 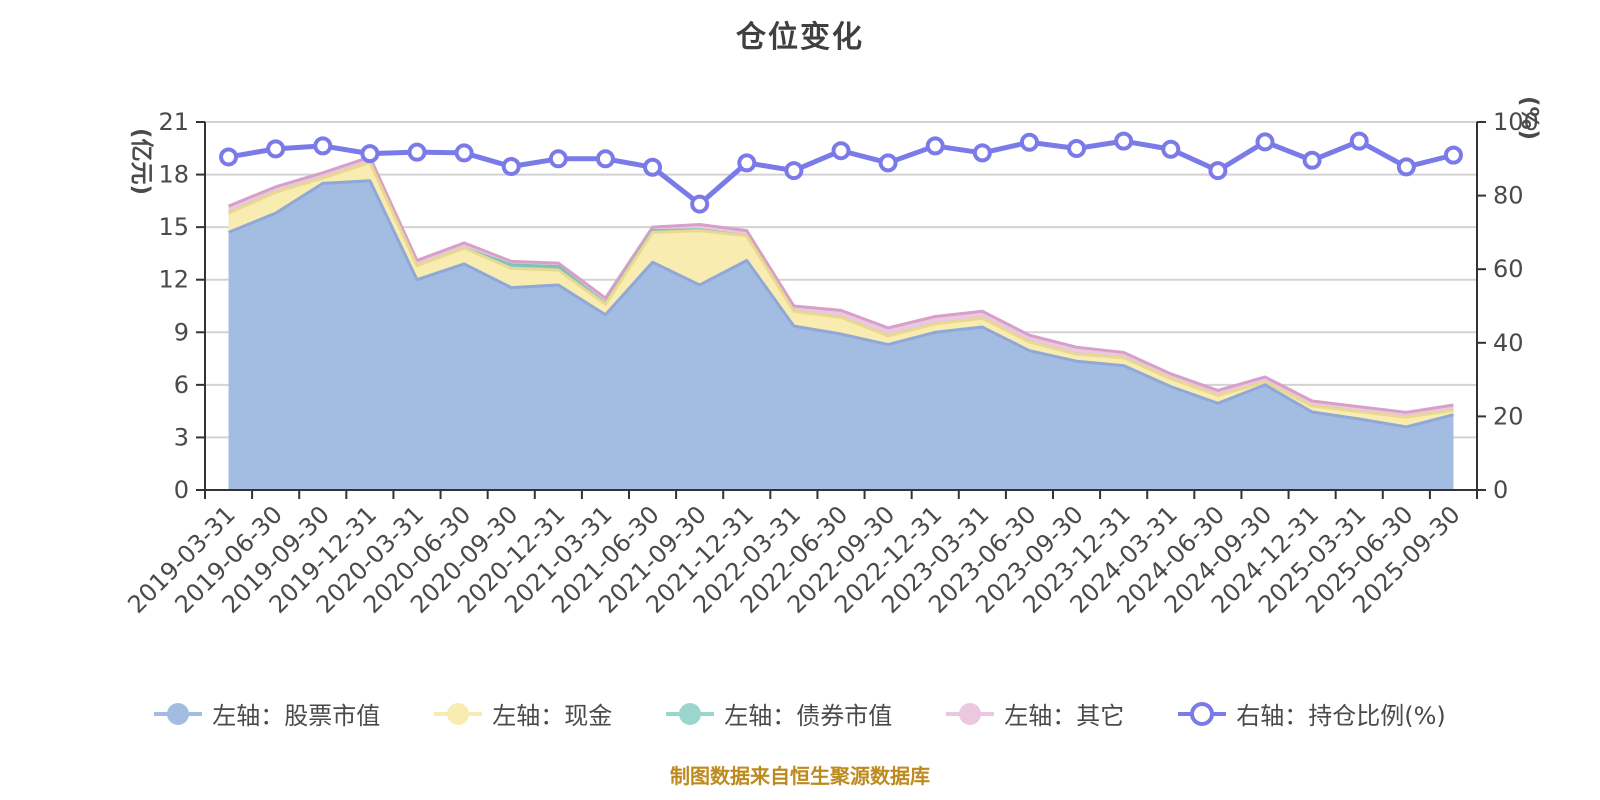 I want to click on left-axis-tick-label: 15, so click(x=173, y=227).